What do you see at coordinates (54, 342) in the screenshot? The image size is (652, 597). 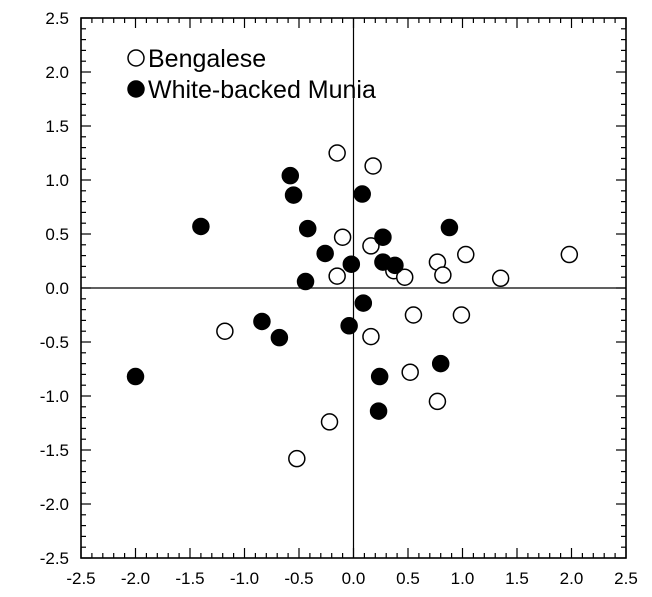 I see `y-tick-label: -0.5` at bounding box center [54, 342].